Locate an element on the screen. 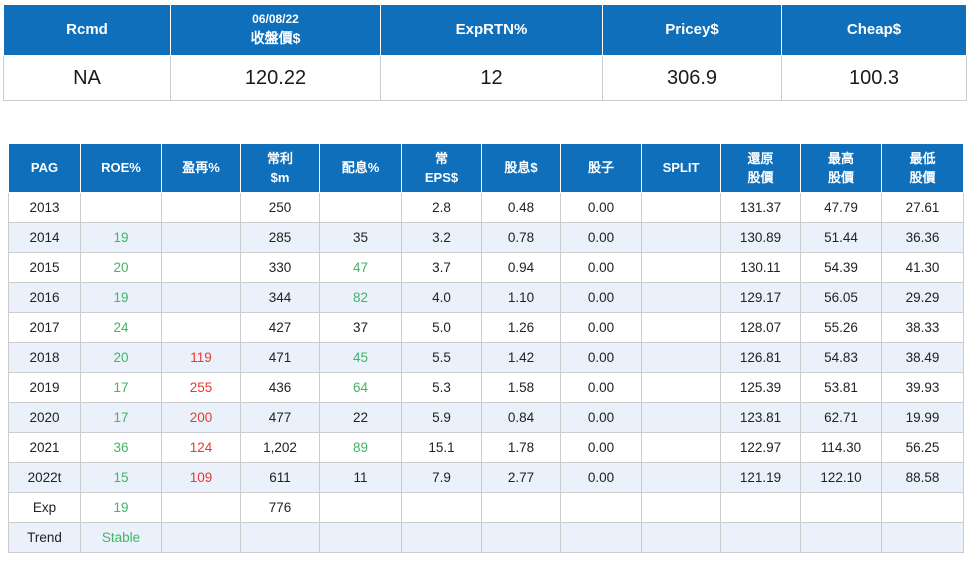 The width and height of the screenshot is (969, 582). table-row-2013: 2013 250 2.8 0.48 0.00 131.37 47.79 27.61 is located at coordinates (486, 207).